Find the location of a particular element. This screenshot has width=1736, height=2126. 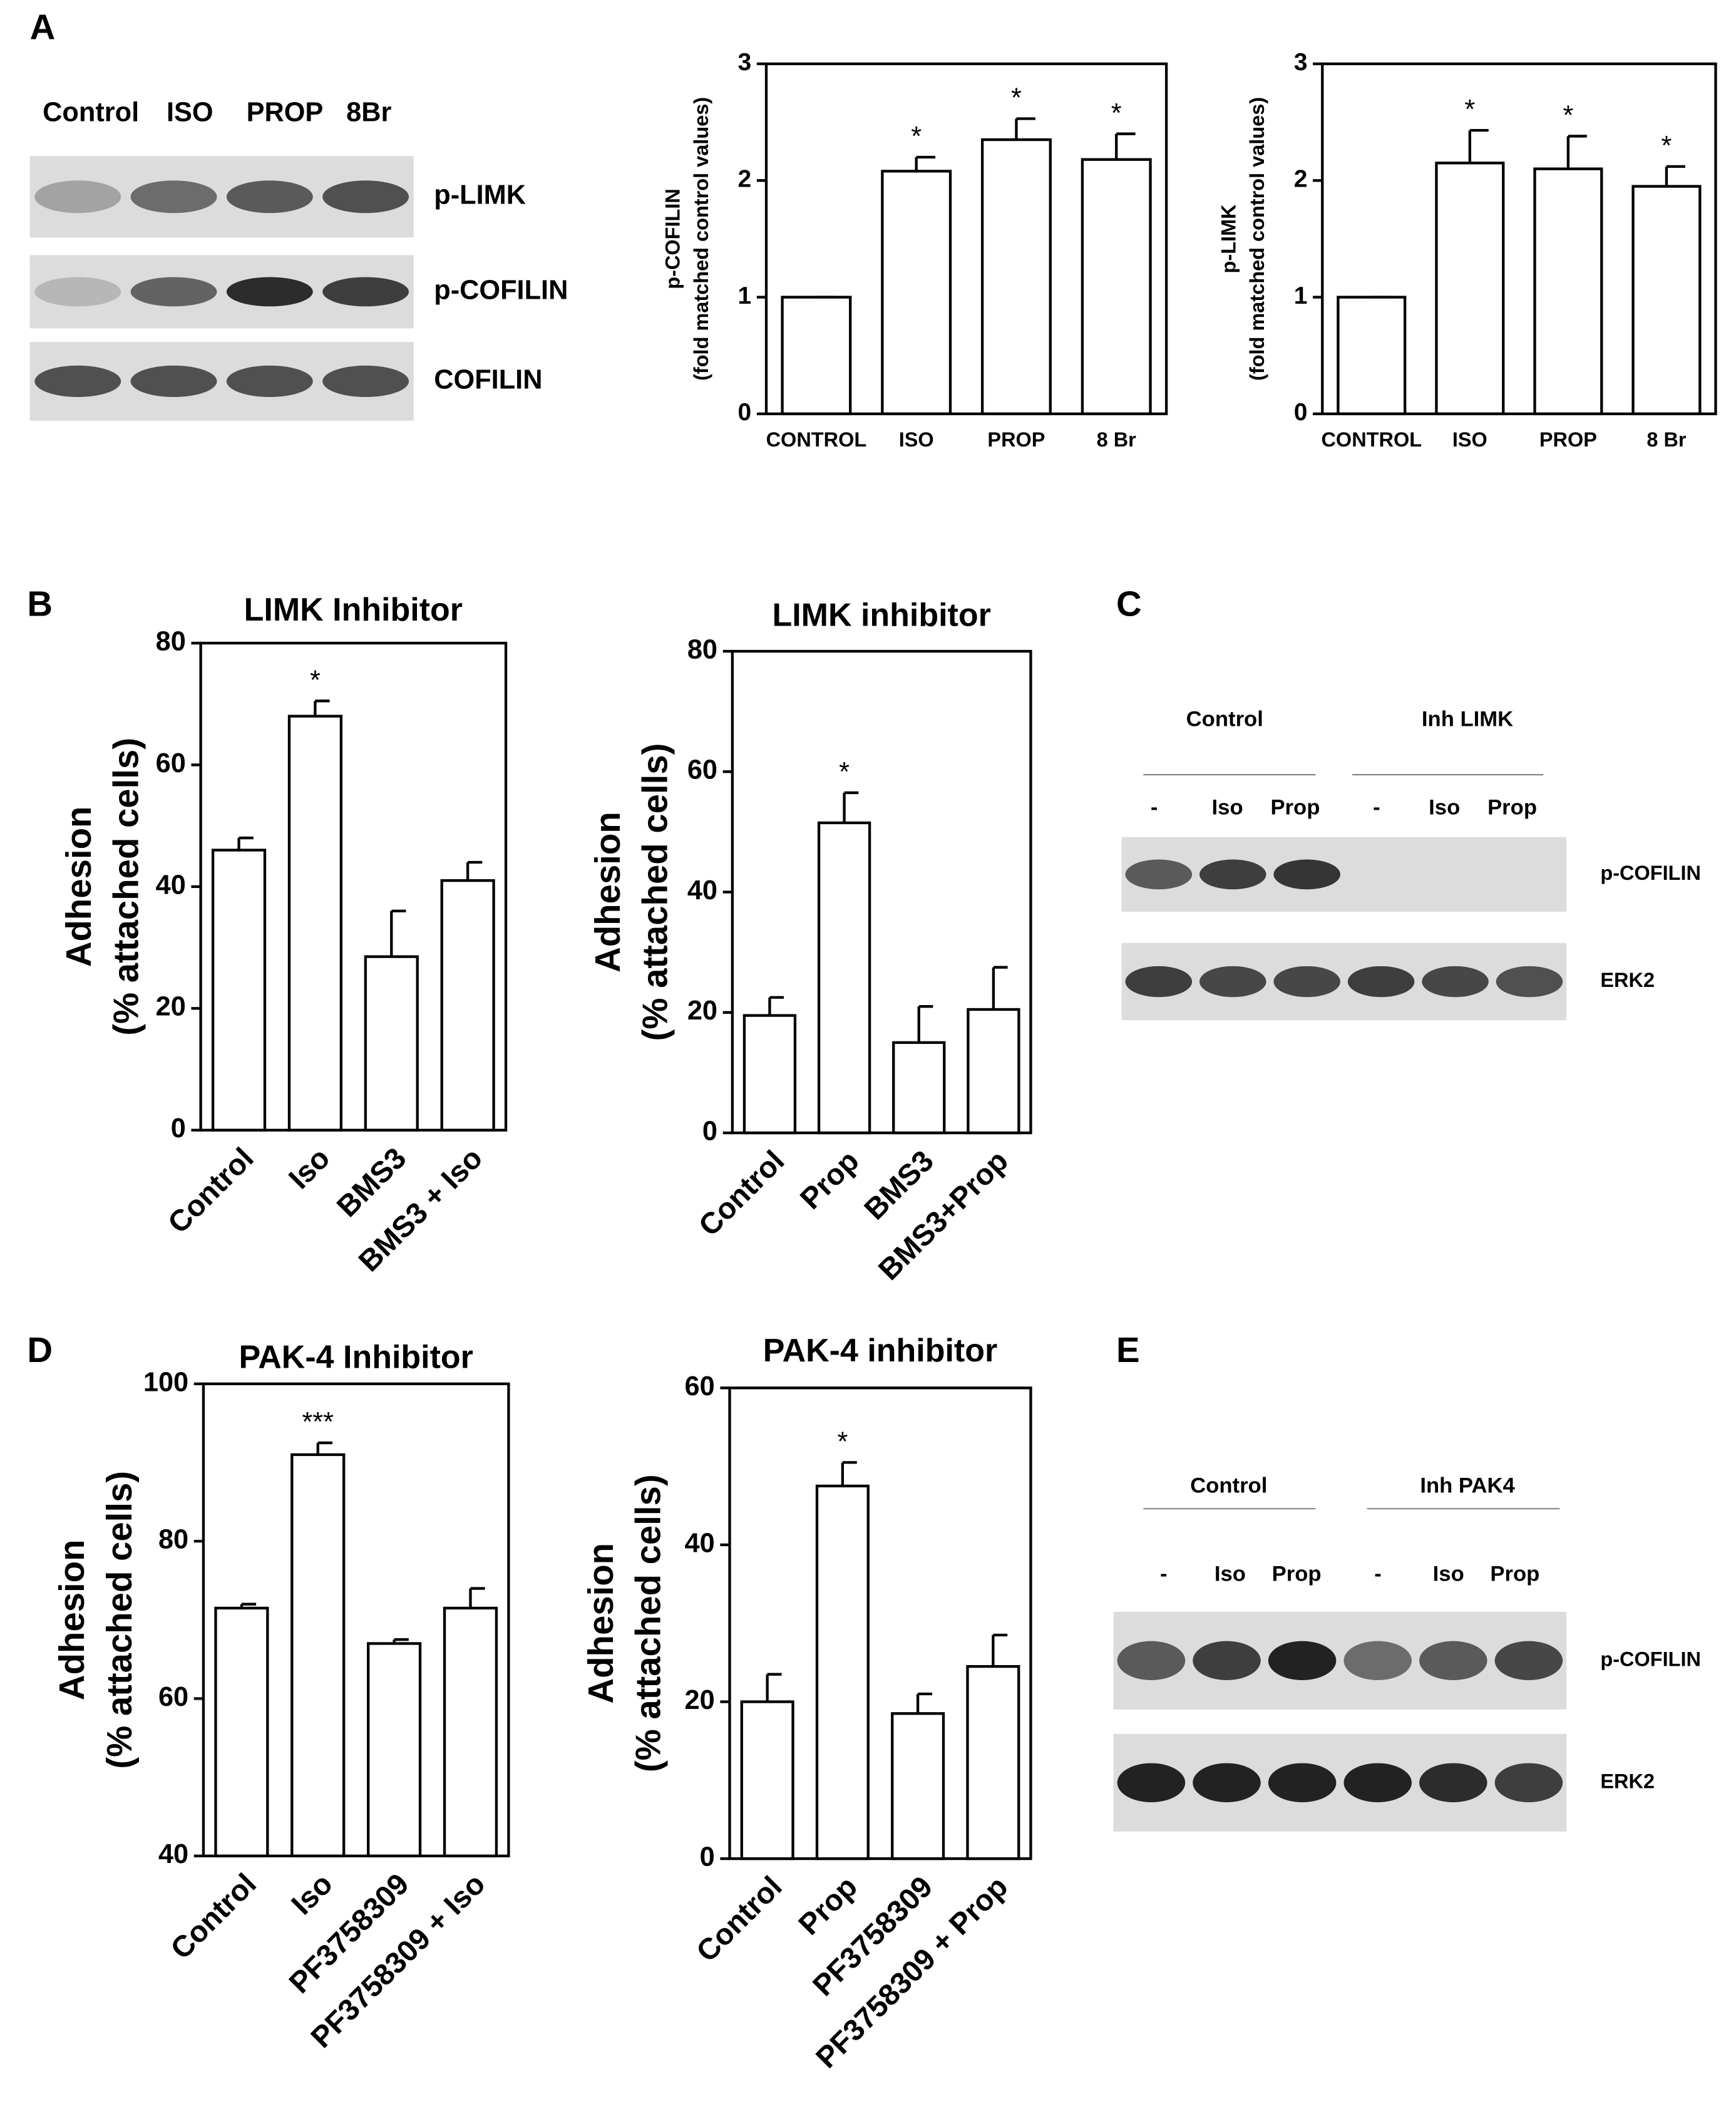

y-tick-label: 40 is located at coordinates (171, 885).